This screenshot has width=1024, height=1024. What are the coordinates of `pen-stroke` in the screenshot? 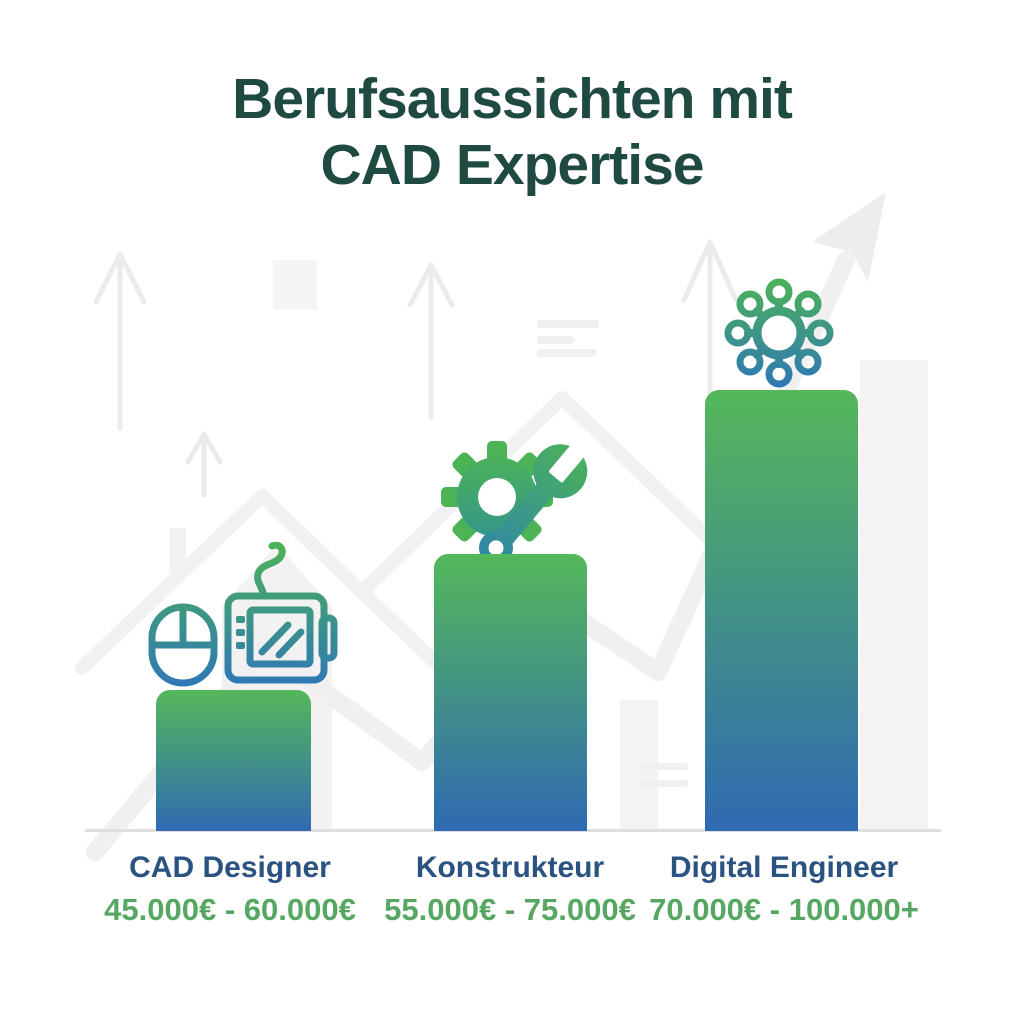 It's located at (275, 638).